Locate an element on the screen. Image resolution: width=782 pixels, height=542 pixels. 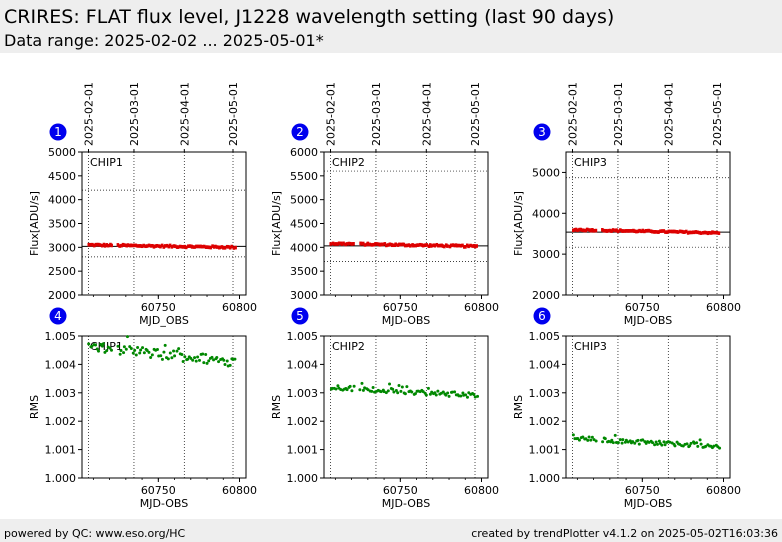
y-tick-label: 3000 is located at coordinates (304, 295).